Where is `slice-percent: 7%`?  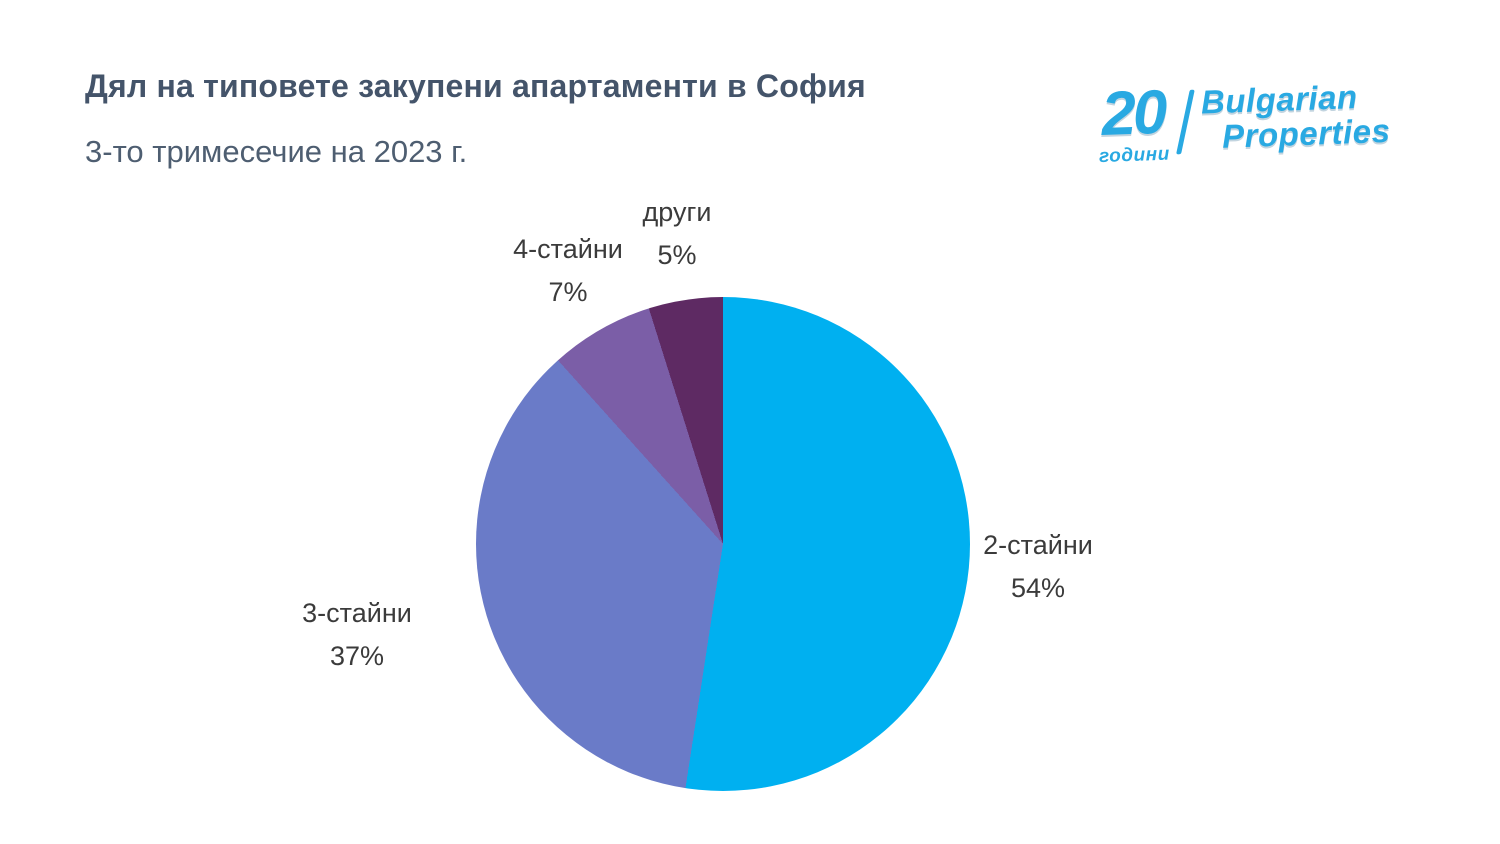 slice-percent: 7% is located at coordinates (568, 292).